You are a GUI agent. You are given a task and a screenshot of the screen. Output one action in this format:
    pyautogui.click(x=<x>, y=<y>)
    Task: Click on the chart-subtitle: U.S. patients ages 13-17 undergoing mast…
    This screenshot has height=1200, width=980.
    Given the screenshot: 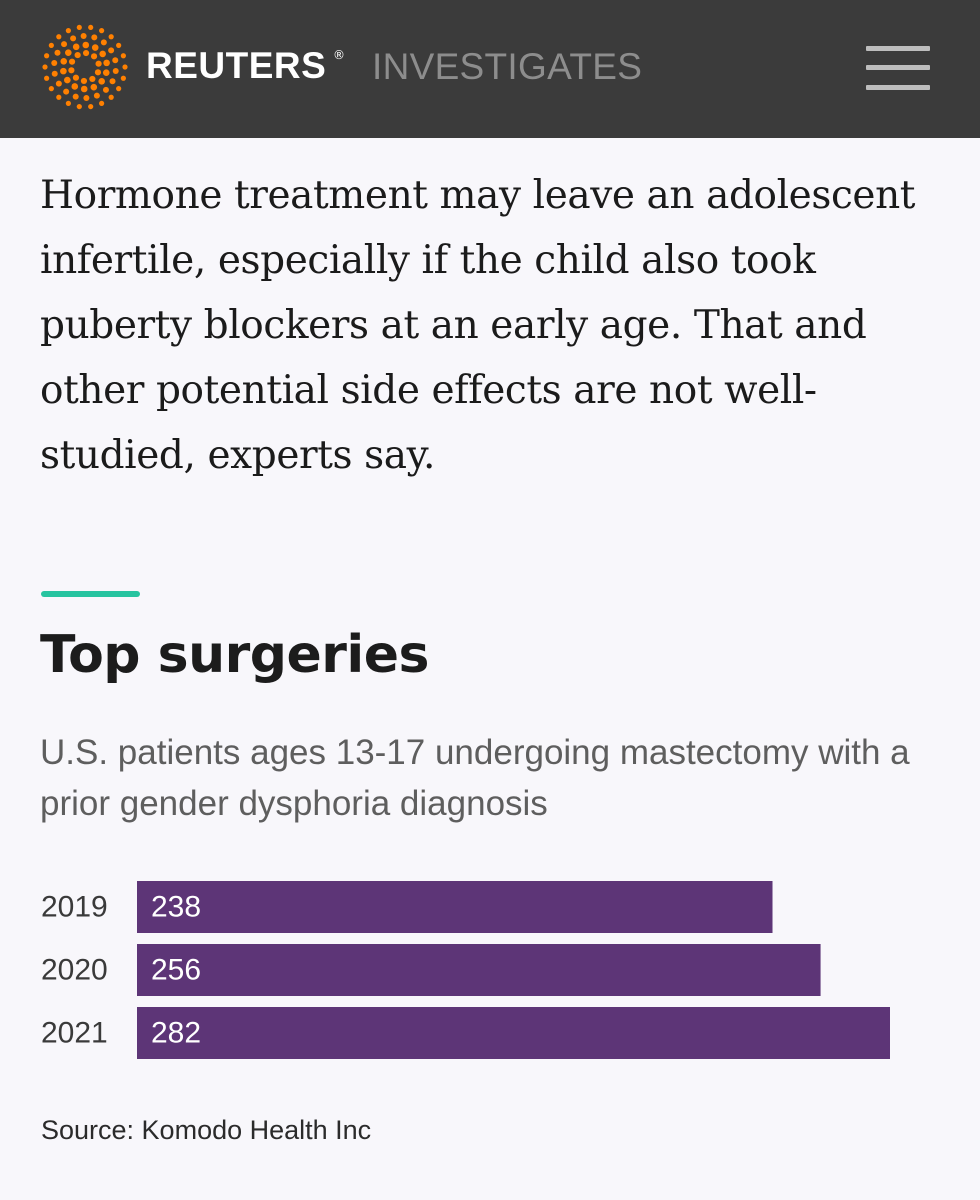 What is the action you would take?
    pyautogui.click(x=475, y=778)
    